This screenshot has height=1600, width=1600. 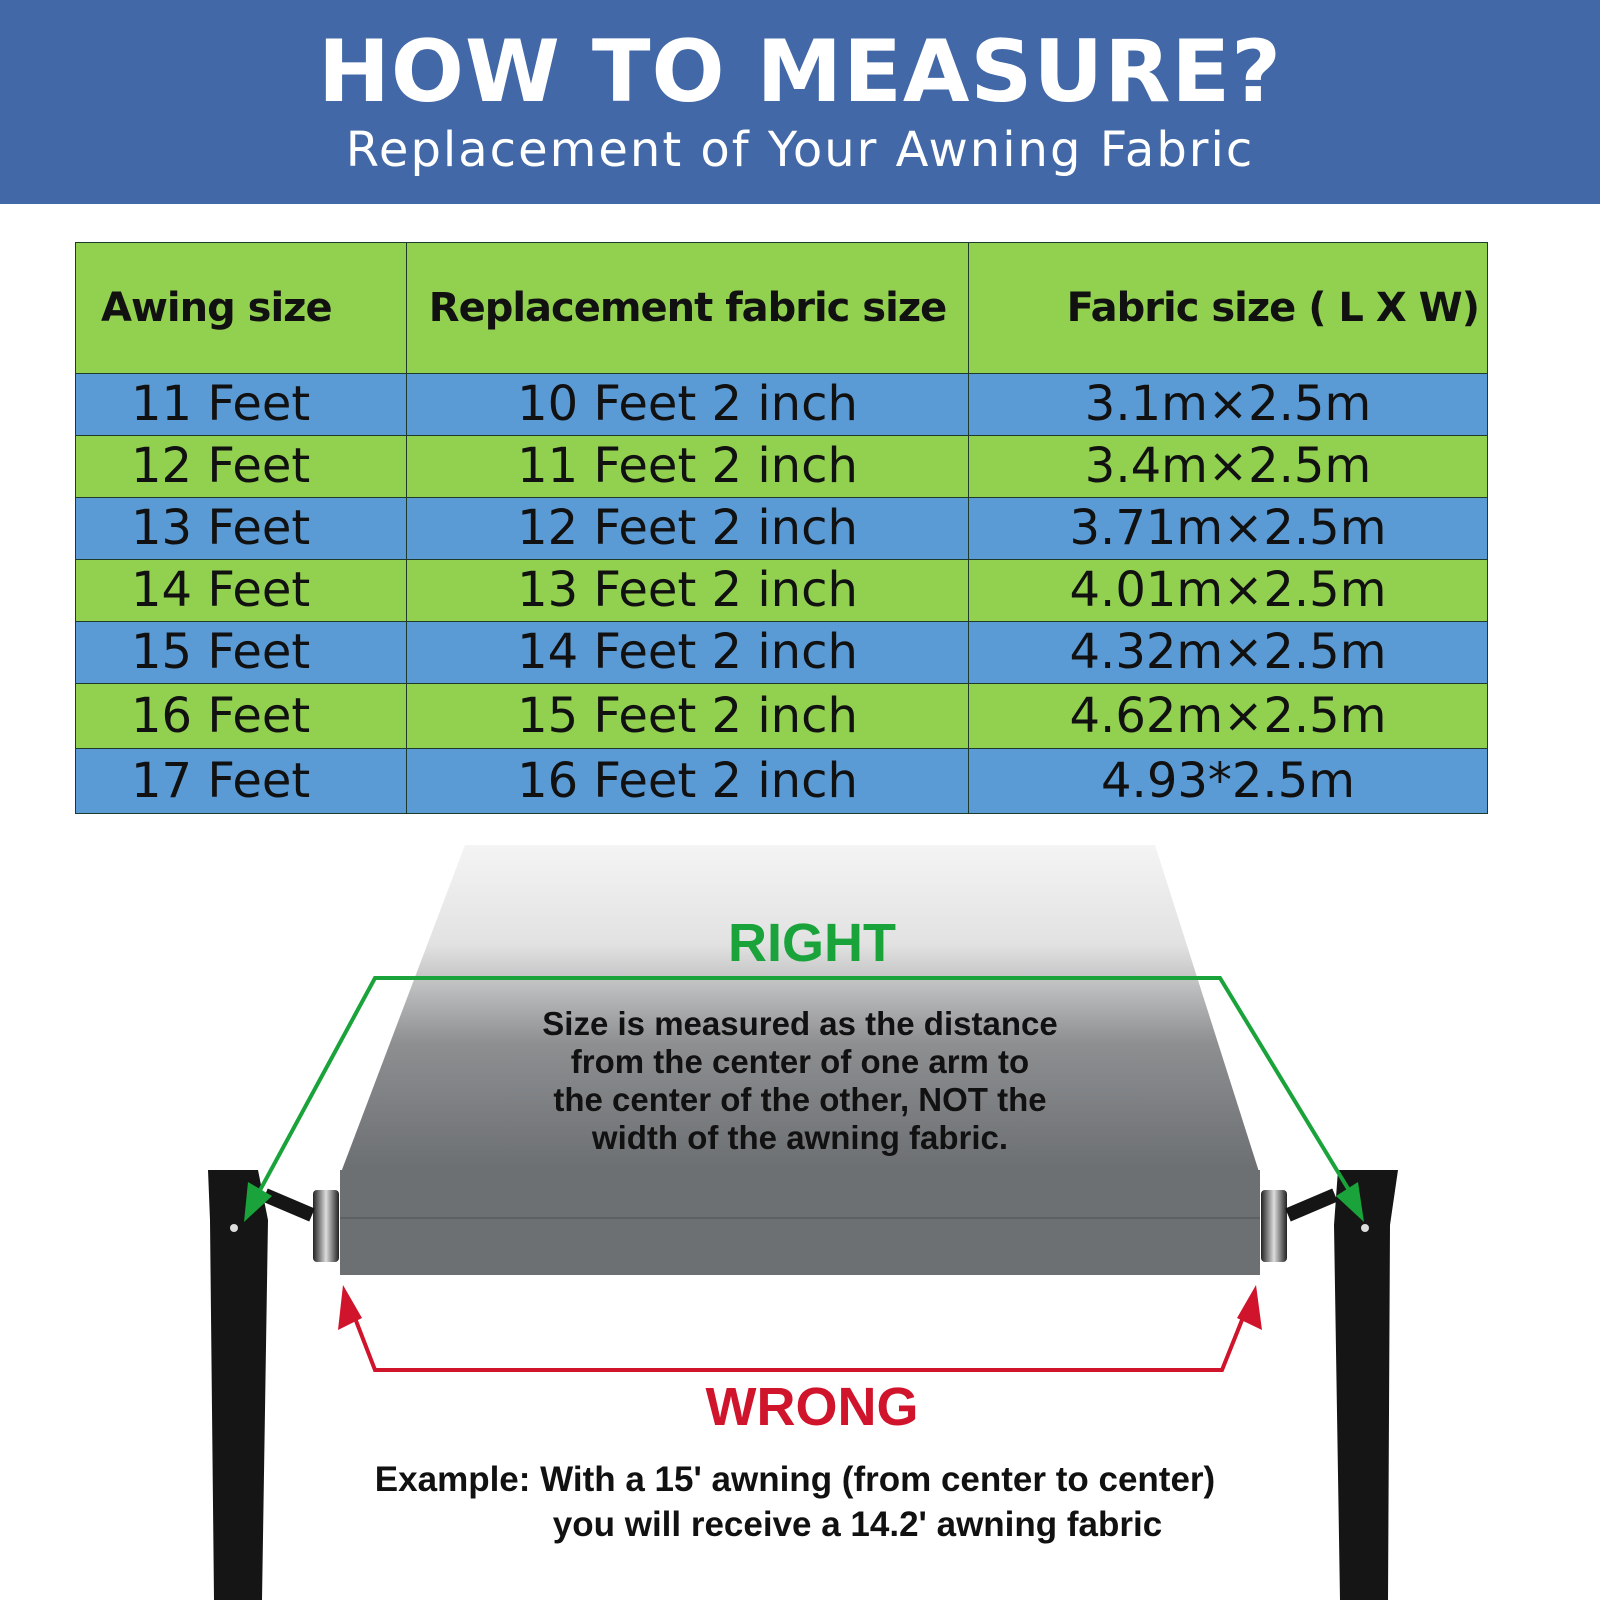 What do you see at coordinates (1228, 528) in the screenshot?
I see `cell-fabric-size: 3.71m×2.5m` at bounding box center [1228, 528].